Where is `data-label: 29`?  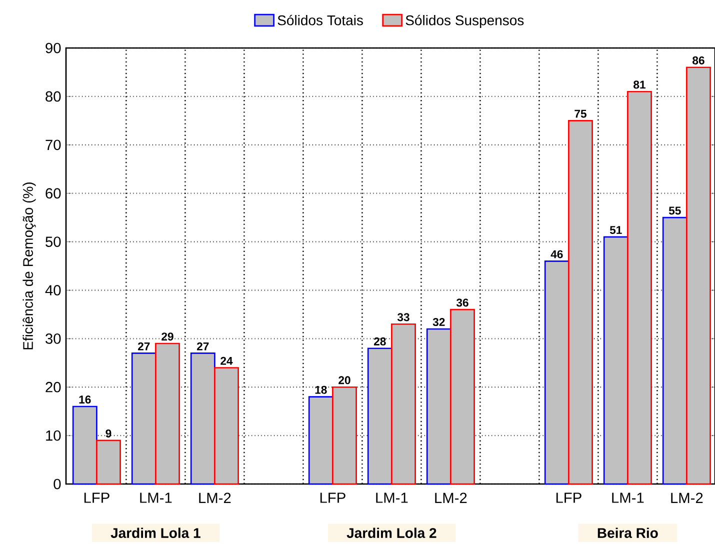
data-label: 29 is located at coordinates (168, 336).